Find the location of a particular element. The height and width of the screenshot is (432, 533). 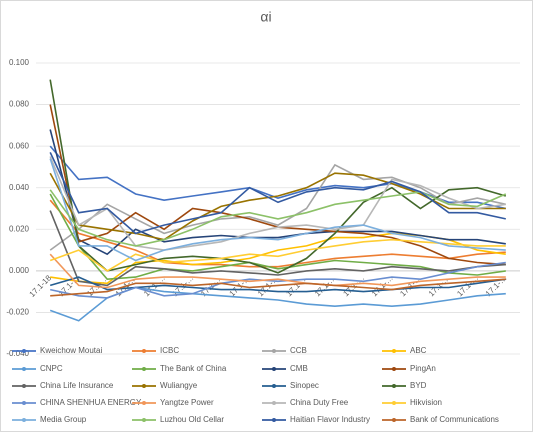

y-tick-label: 0.020 is located at coordinates (19, 228).